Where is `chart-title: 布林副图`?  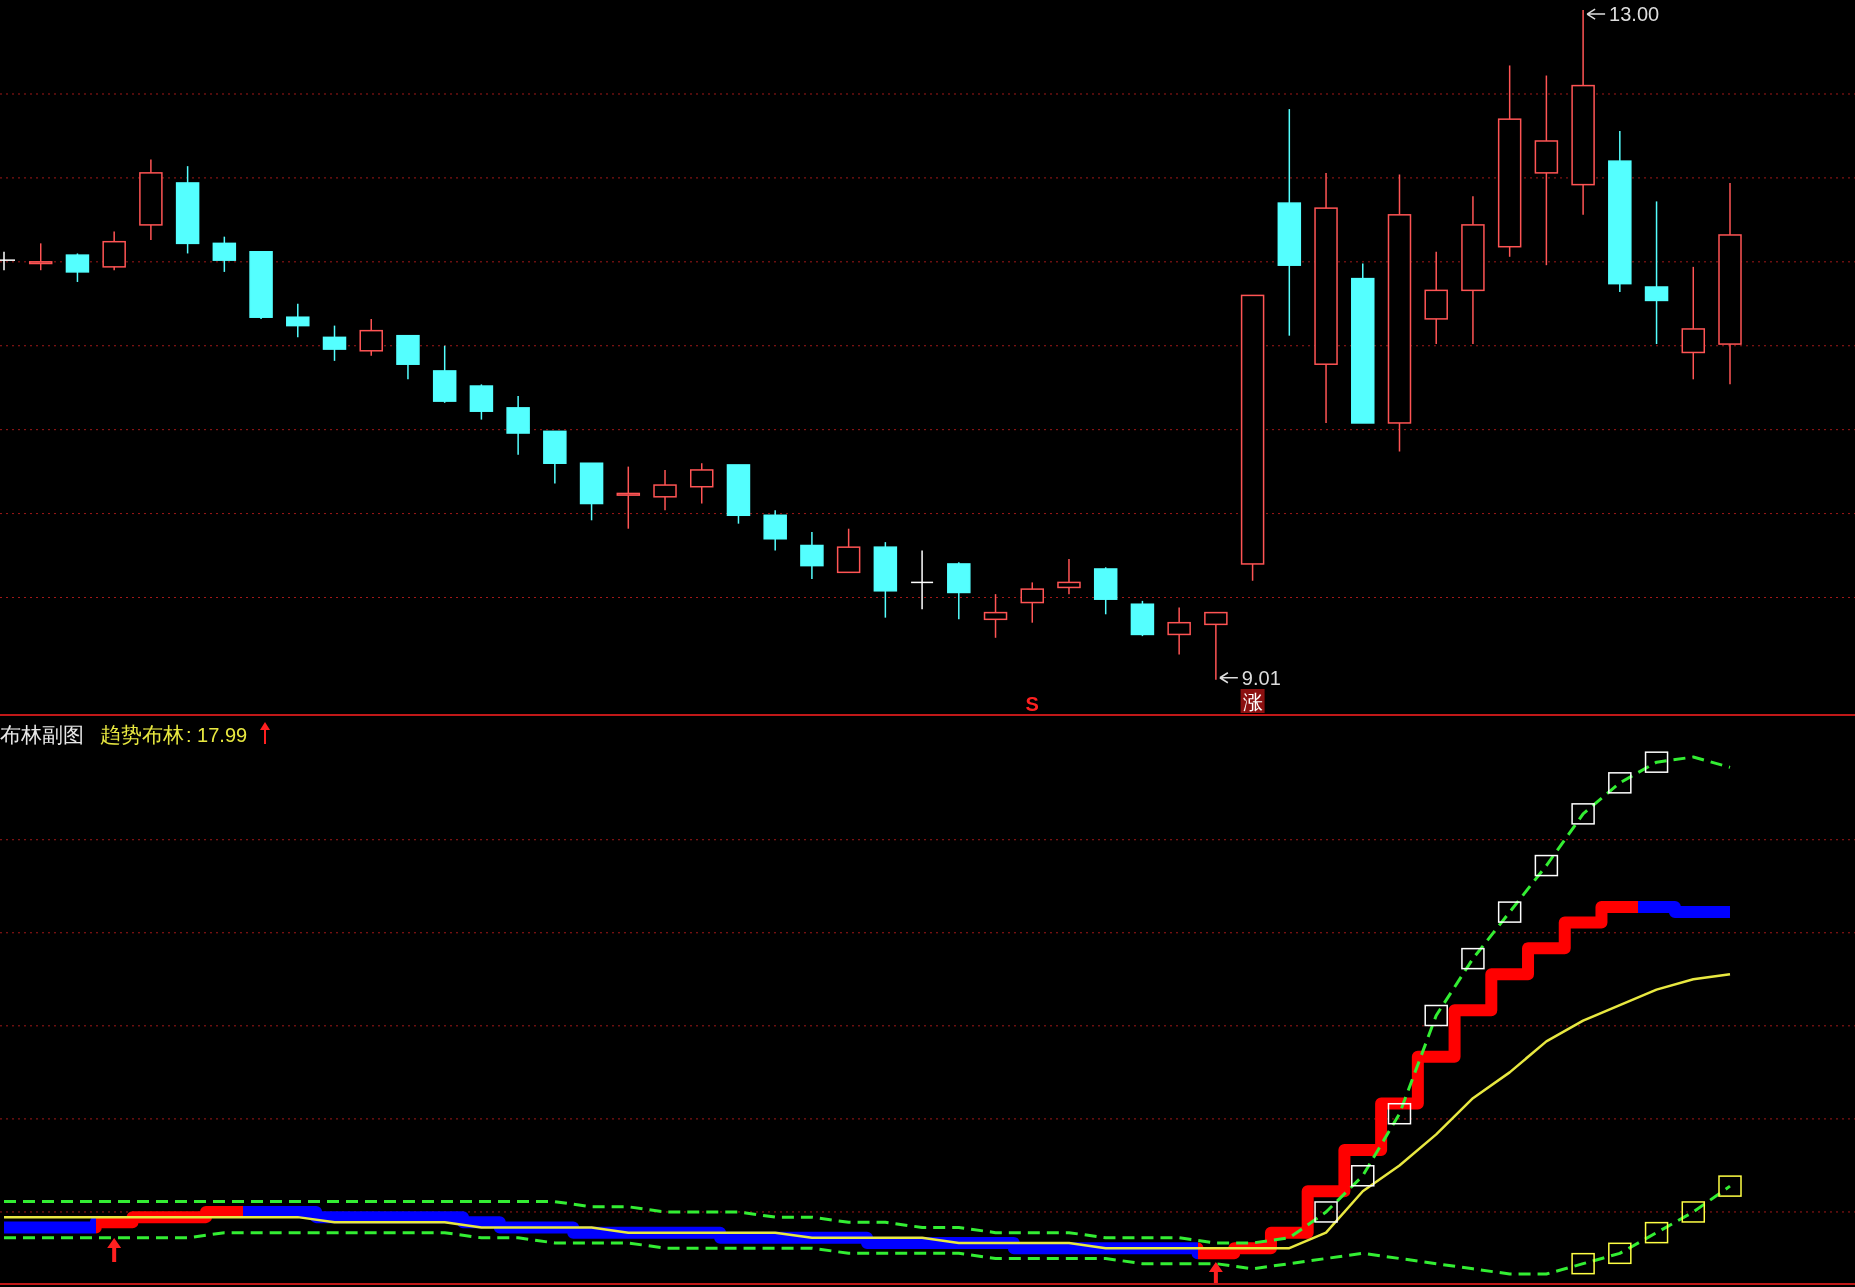
chart-title: 布林副图 is located at coordinates (42, 735).